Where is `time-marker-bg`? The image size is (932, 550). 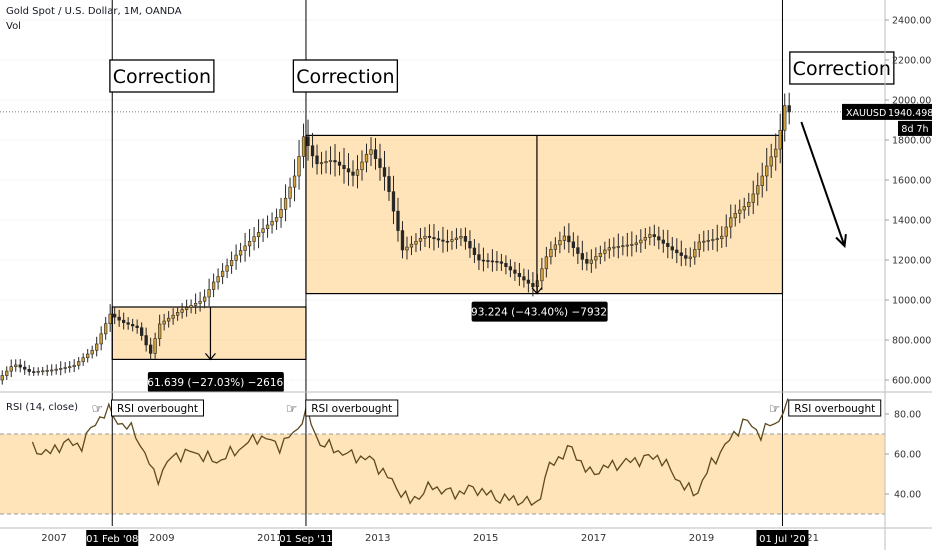 time-marker-bg is located at coordinates (782, 538).